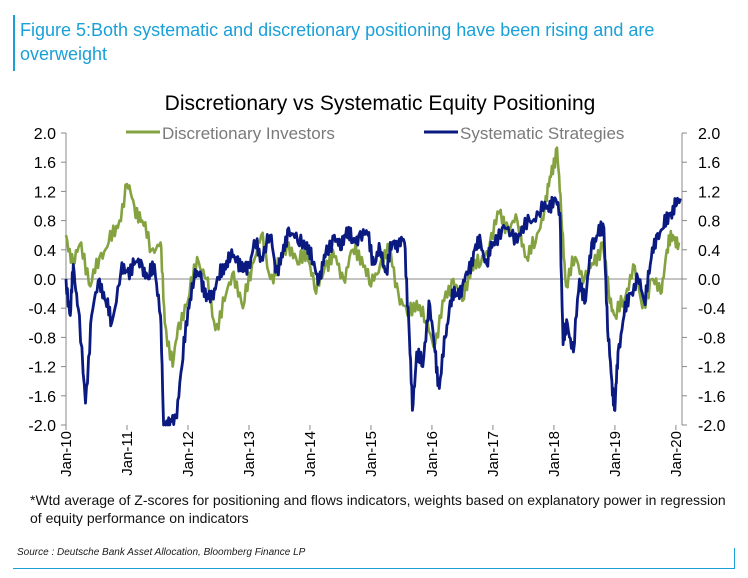 The image size is (748, 578). Describe the element at coordinates (709, 163) in the screenshot. I see `right-y-tick-label: 1.6` at that location.